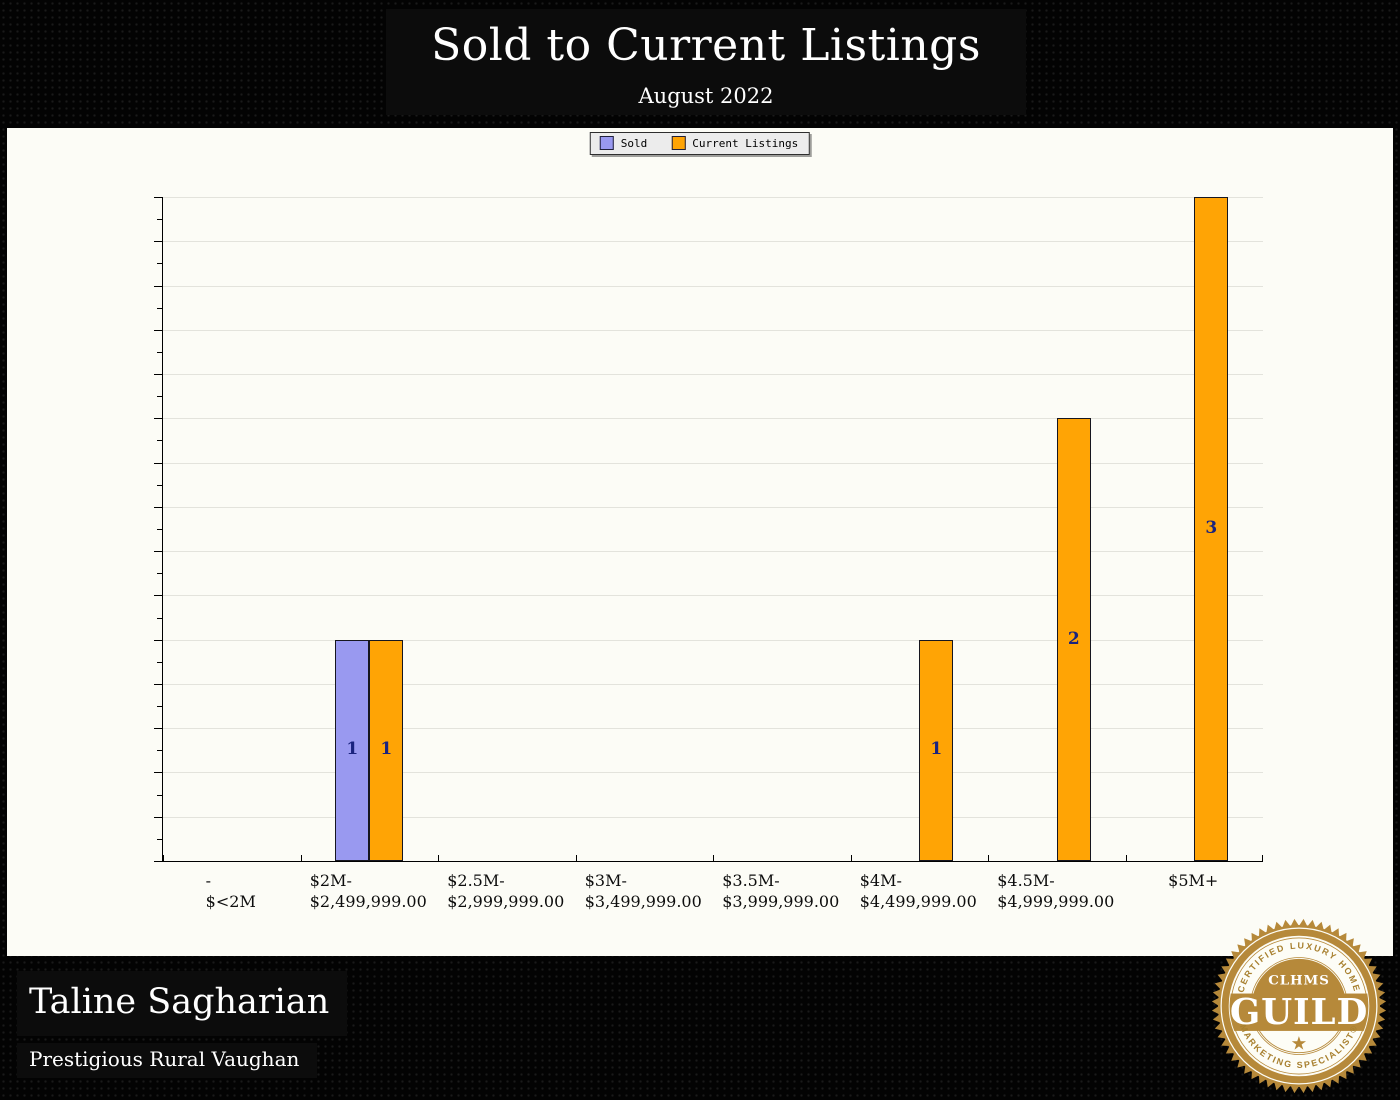 This screenshot has height=1100, width=1400. I want to click on x-axis-label: $2M- $2,499,999.00, so click(369, 891).